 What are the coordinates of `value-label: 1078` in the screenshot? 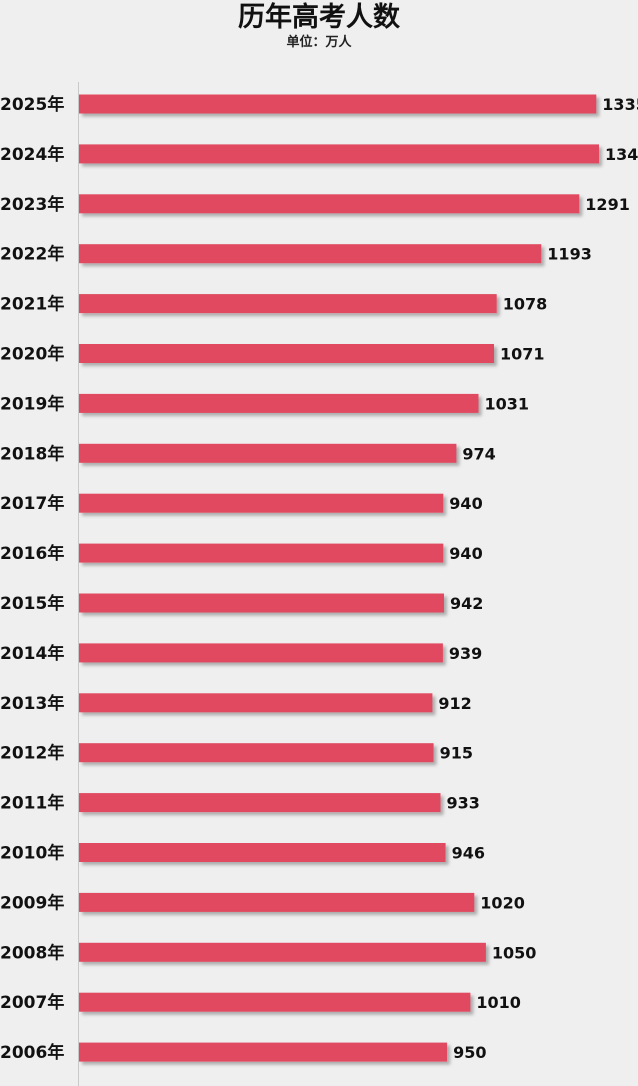 It's located at (525, 304).